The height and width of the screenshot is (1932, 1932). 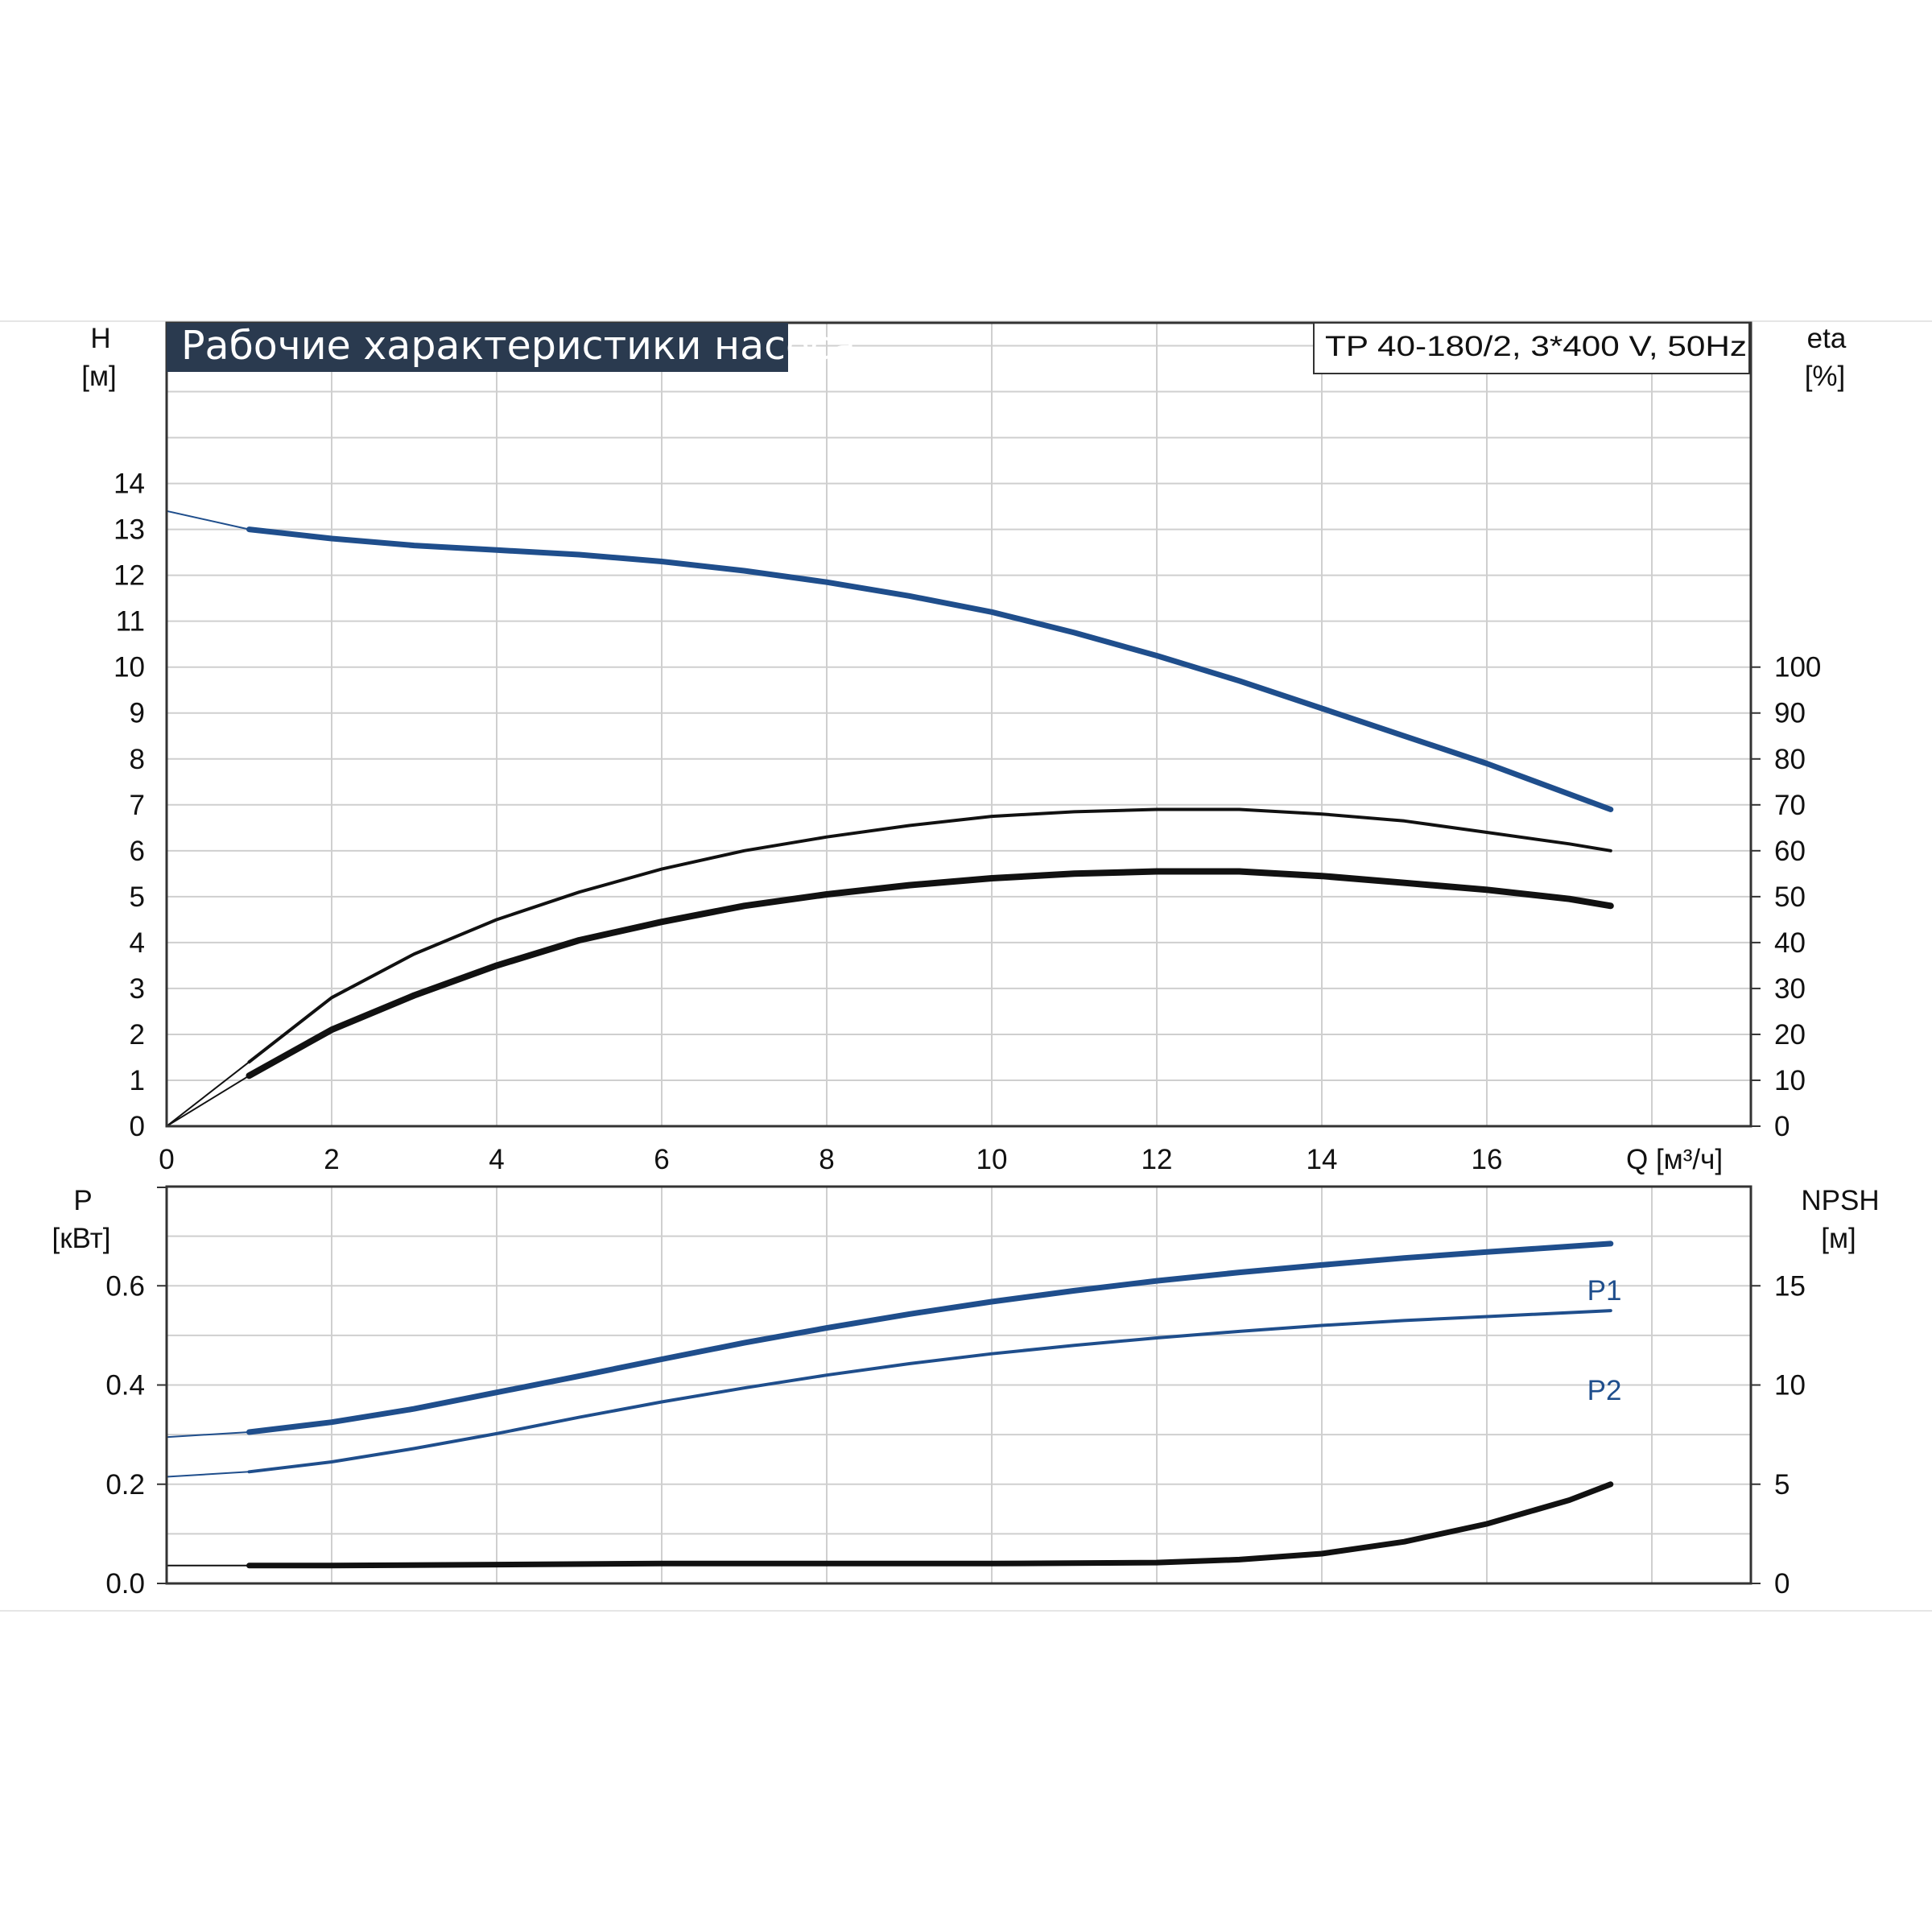 I want to click on chart-title-box, so click(x=477, y=347).